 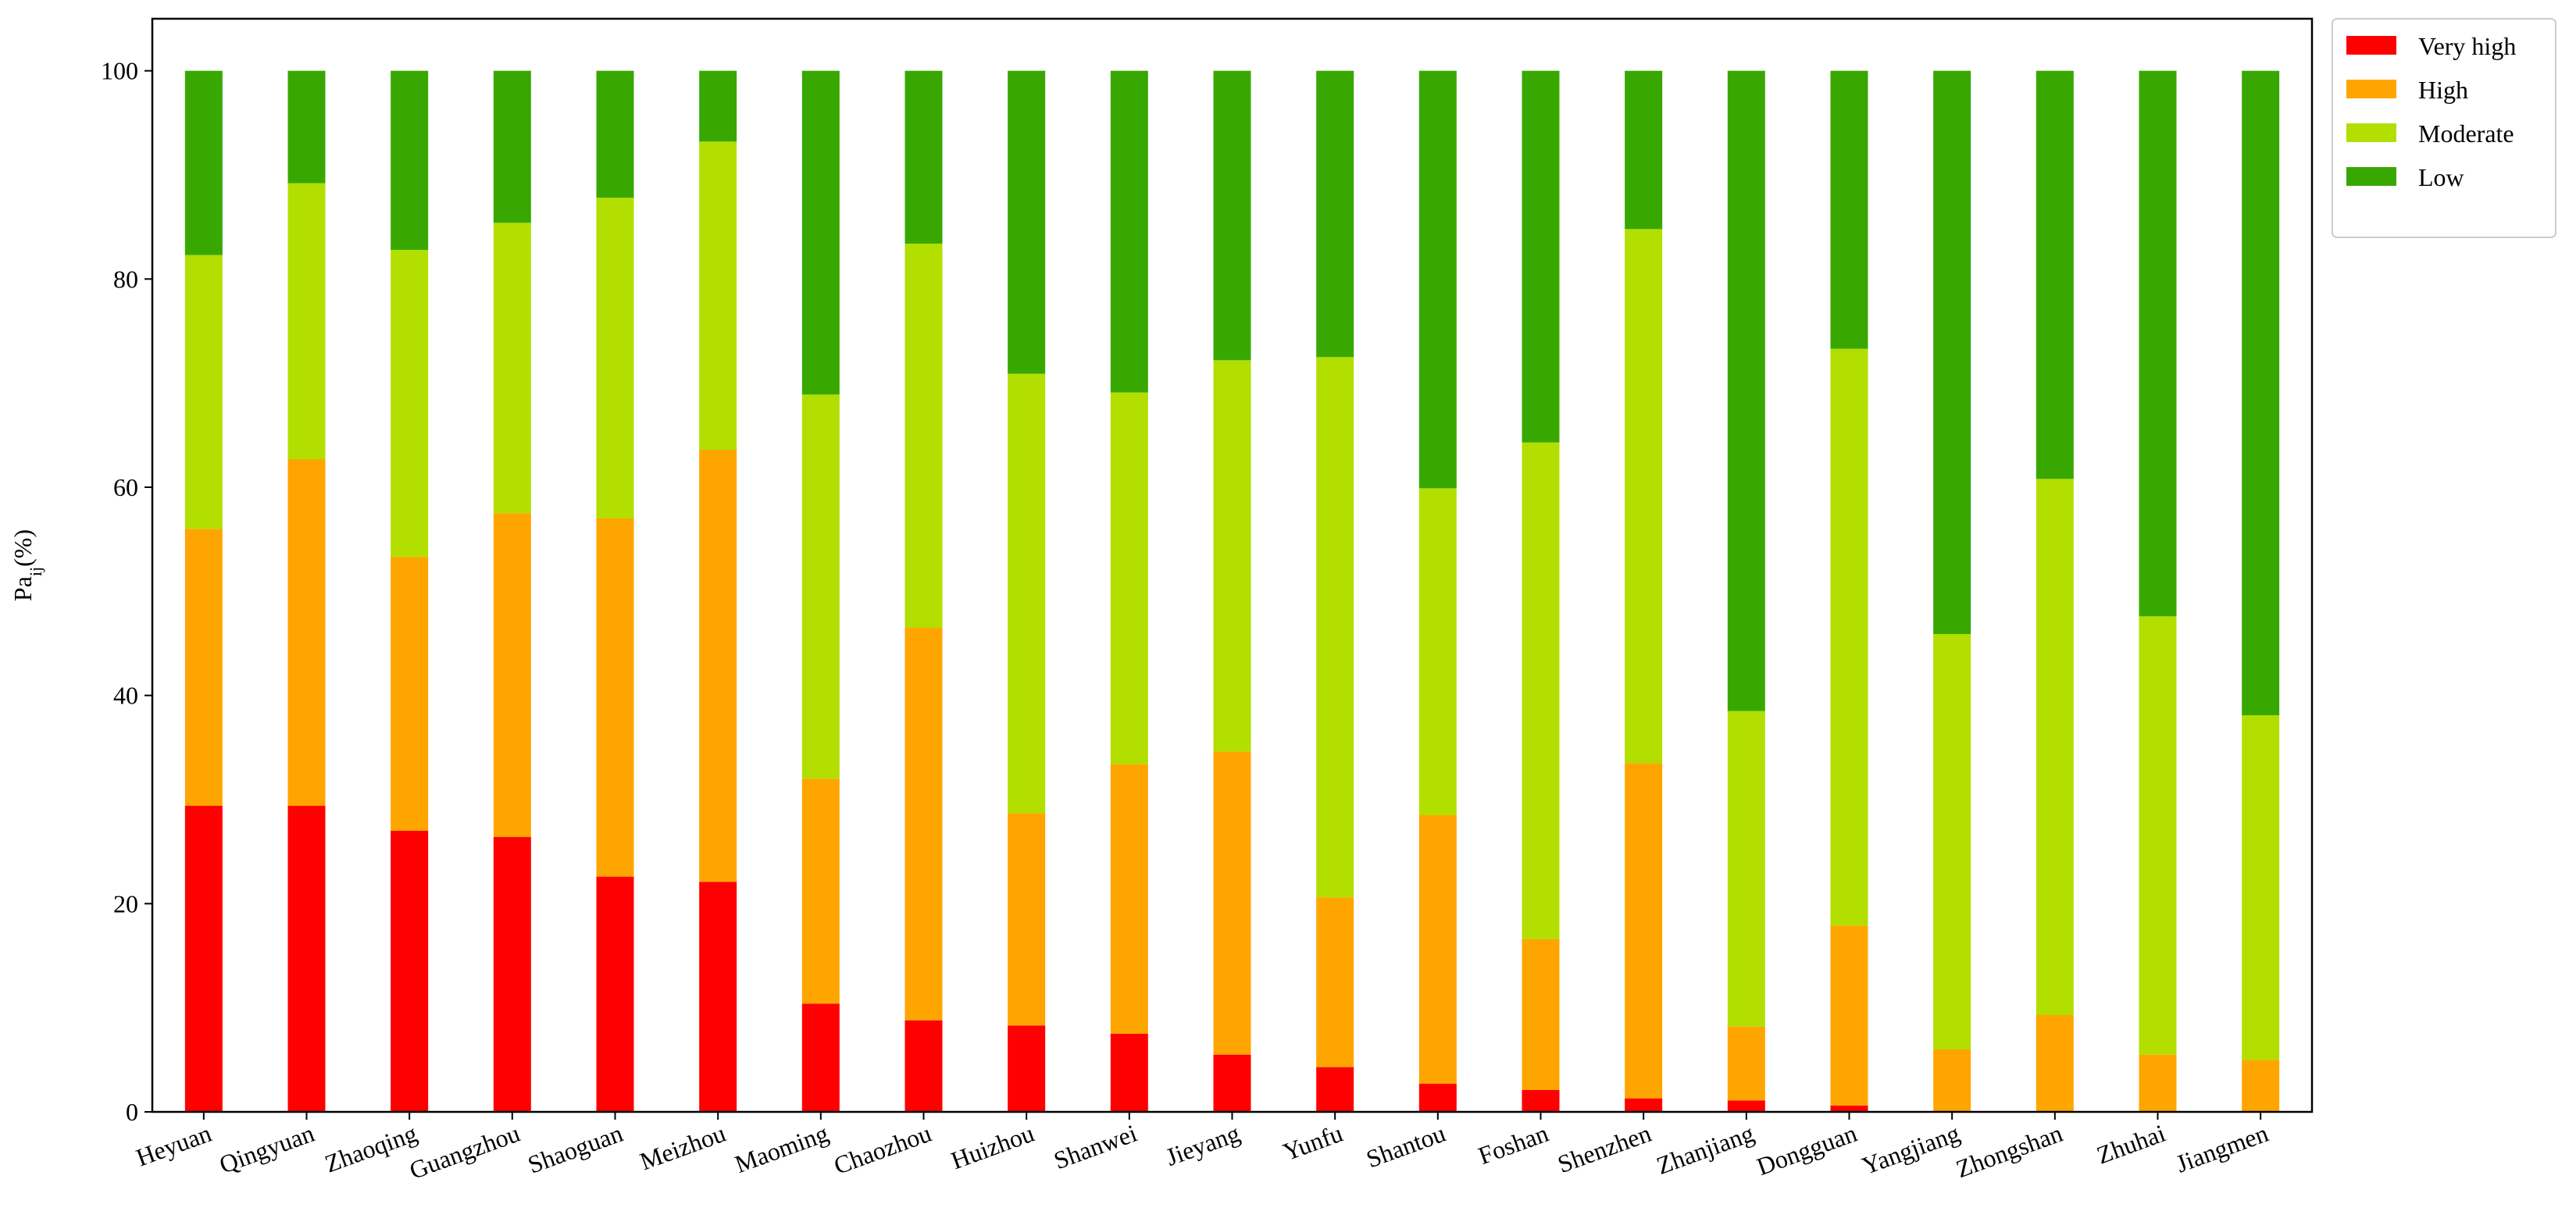 I want to click on bar-segment-very-high-chaozhou, so click(x=923, y=1066).